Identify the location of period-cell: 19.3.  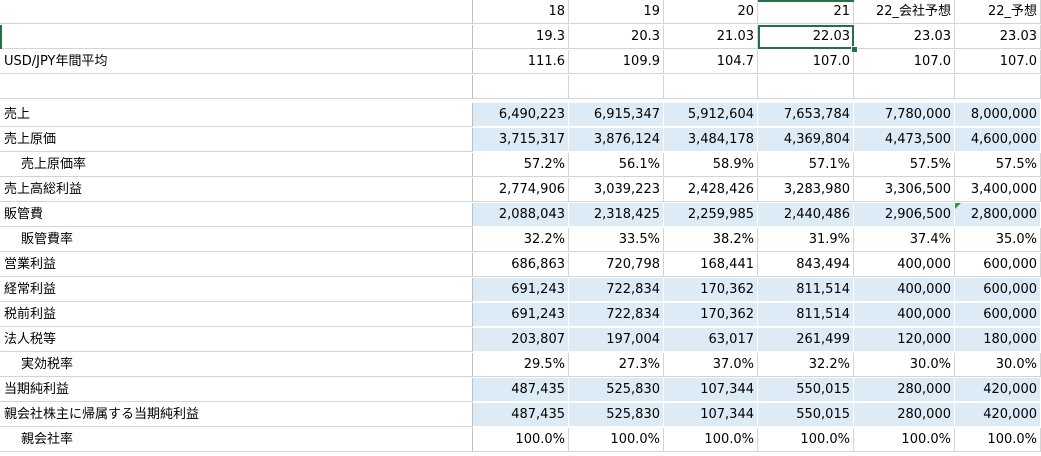
(521, 37).